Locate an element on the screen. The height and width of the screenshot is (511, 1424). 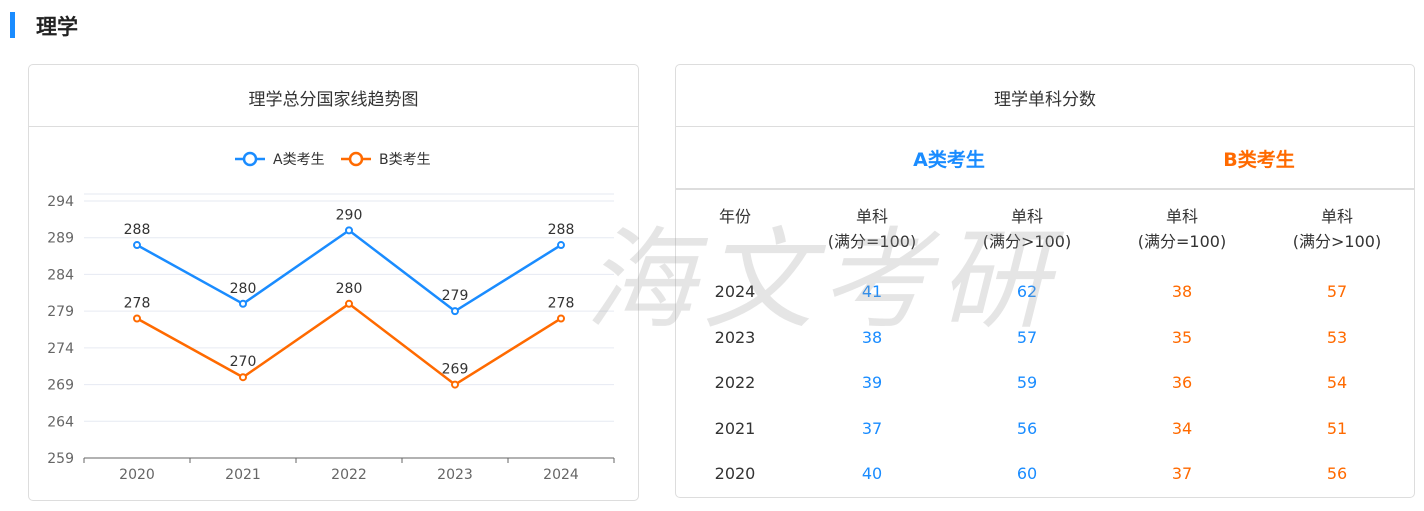
x-tick-label: 2020 is located at coordinates (137, 475).